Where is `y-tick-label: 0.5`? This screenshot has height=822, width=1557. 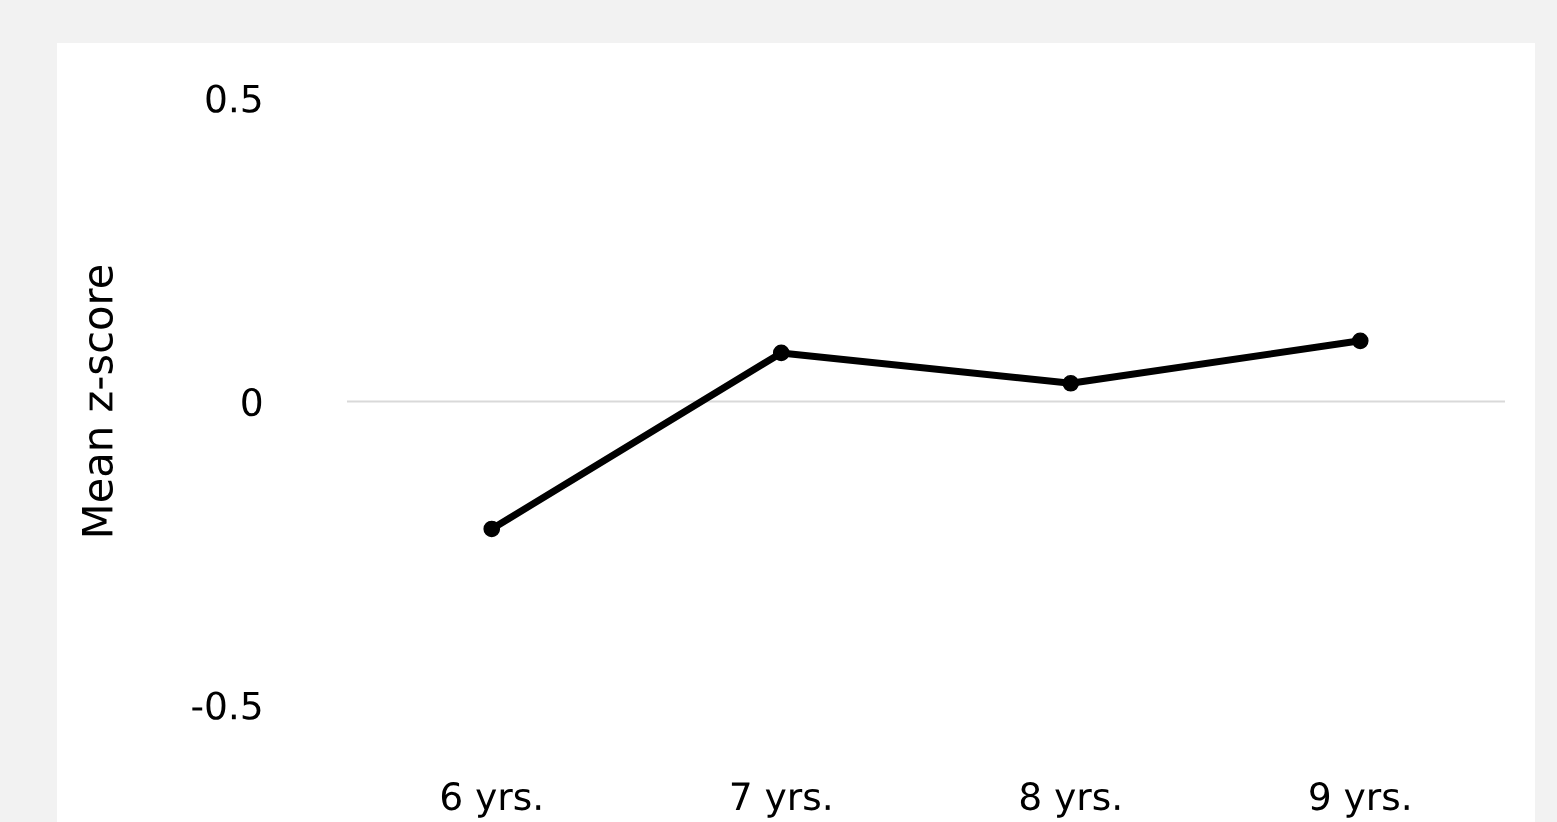
y-tick-label: 0.5 is located at coordinates (233, 98).